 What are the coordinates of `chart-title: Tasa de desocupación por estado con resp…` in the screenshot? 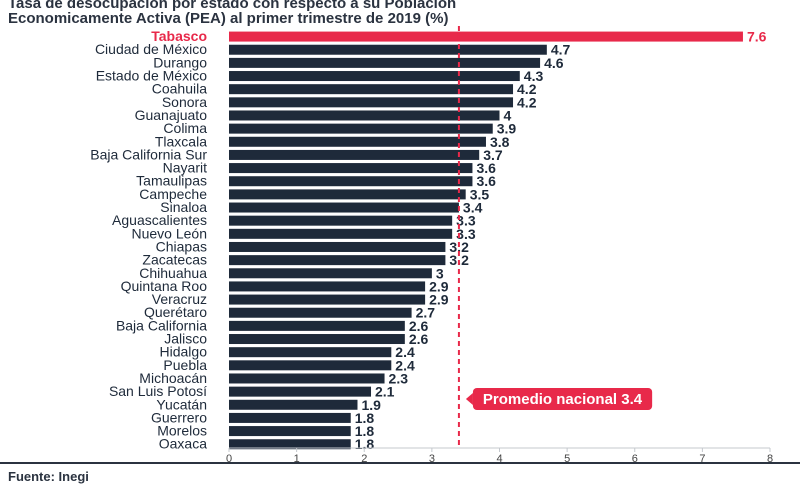 It's located at (388, 13).